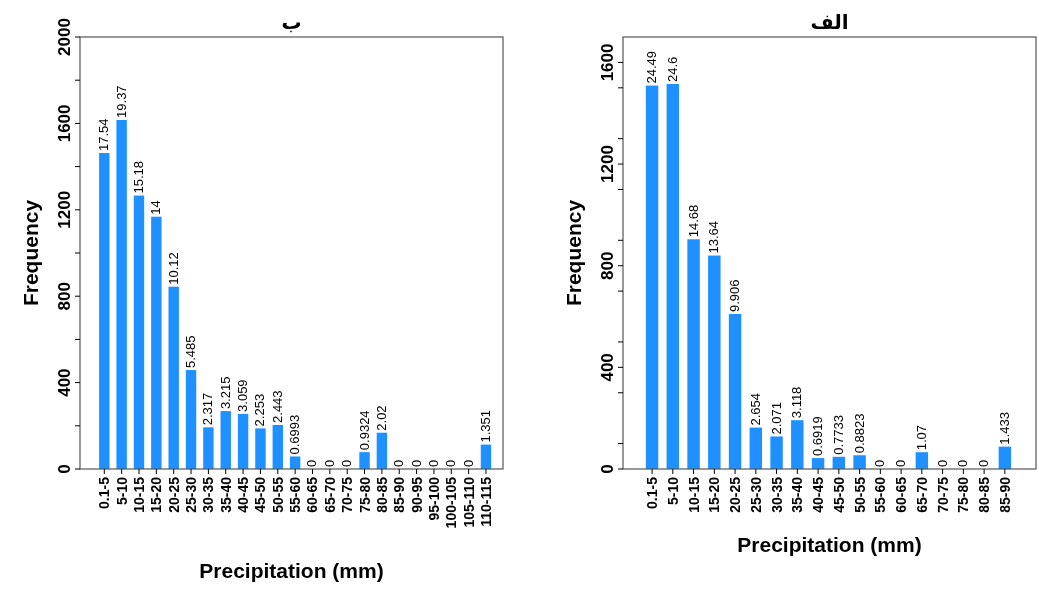 The width and height of the screenshot is (1039, 589). I want to click on annotation: 2.02, so click(381, 418).